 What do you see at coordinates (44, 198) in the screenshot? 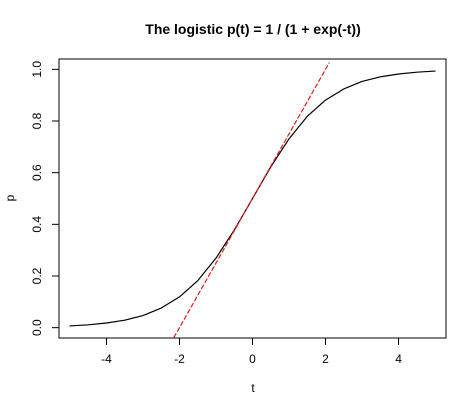
I see `y-axis: 0.0 0.2 0.4 0.6 0.8 1.0` at bounding box center [44, 198].